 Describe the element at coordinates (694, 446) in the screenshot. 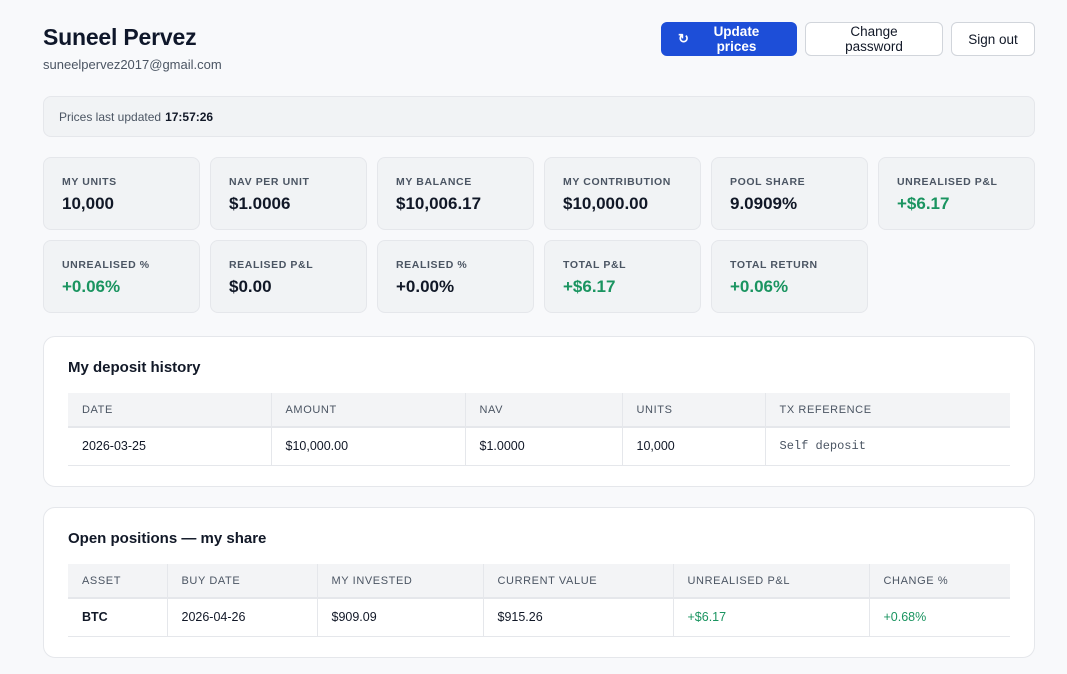

I see `deposit-units: 10,000` at that location.